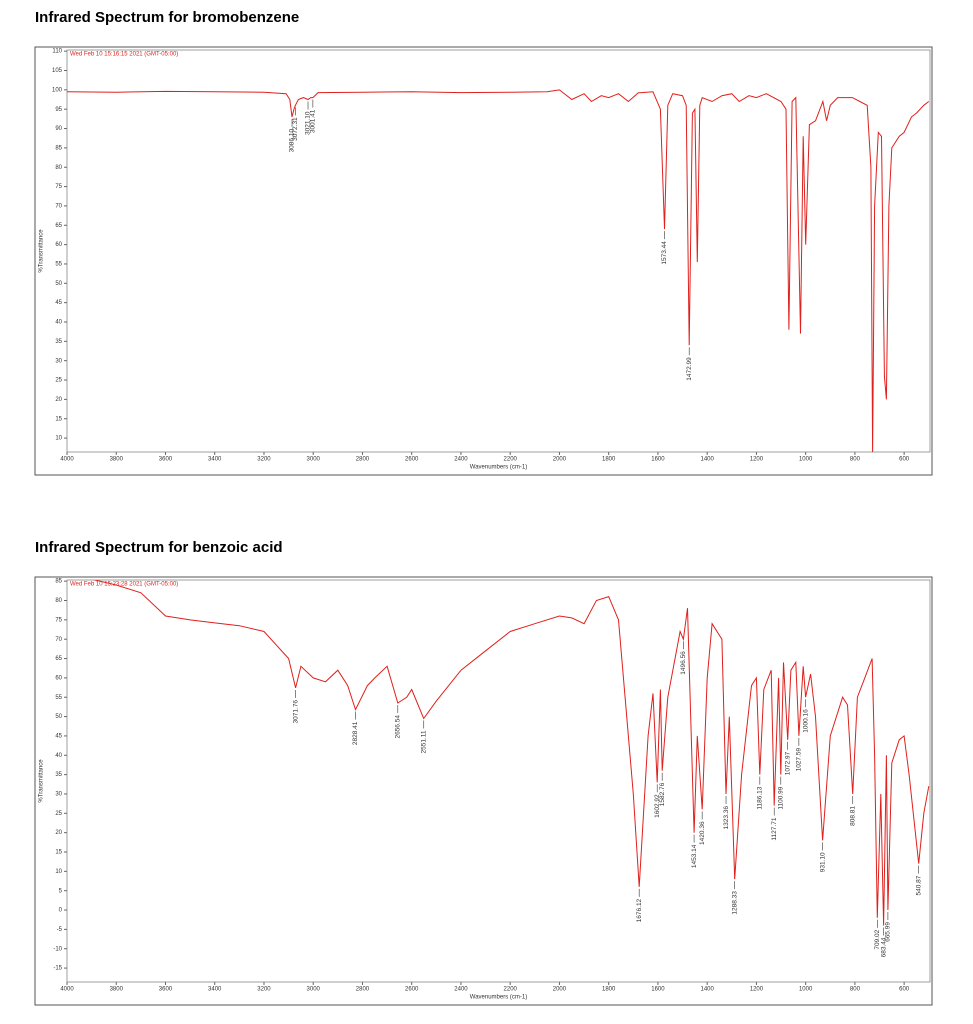  Describe the element at coordinates (883, 947) in the screenshot. I see `peak-label: 683.44` at that location.